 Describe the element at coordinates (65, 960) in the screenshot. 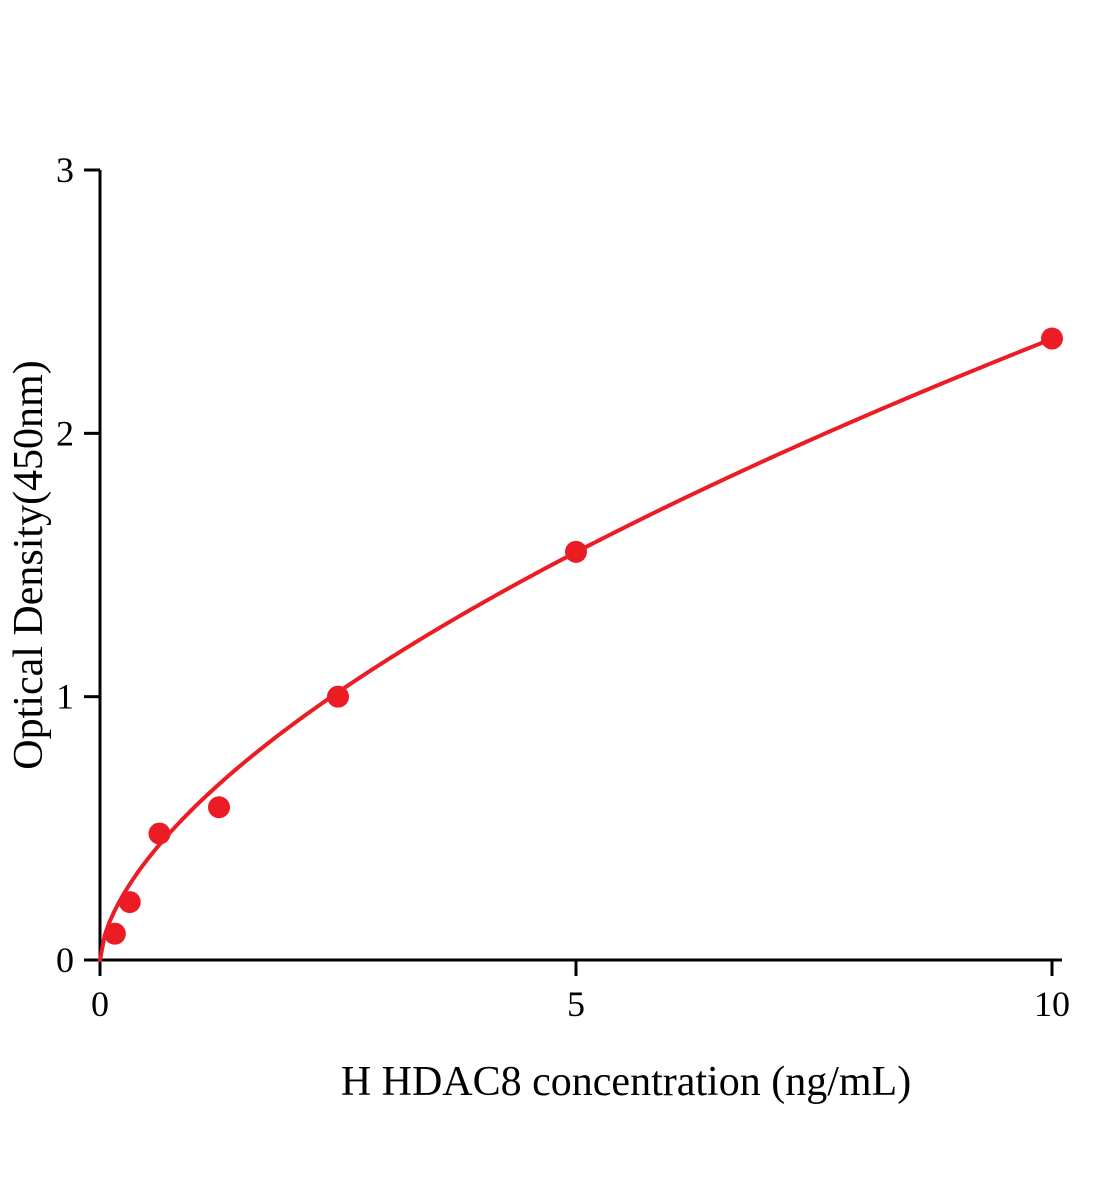

I see `y-tick-label: 0` at that location.